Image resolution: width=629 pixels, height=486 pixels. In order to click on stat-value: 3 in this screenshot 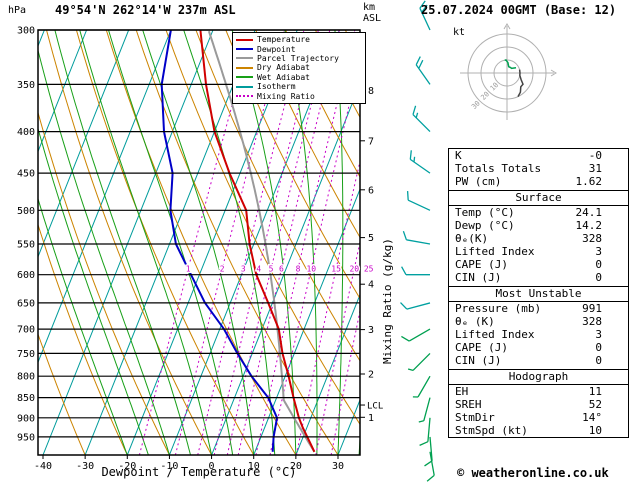, I will do `click(598, 251)`.